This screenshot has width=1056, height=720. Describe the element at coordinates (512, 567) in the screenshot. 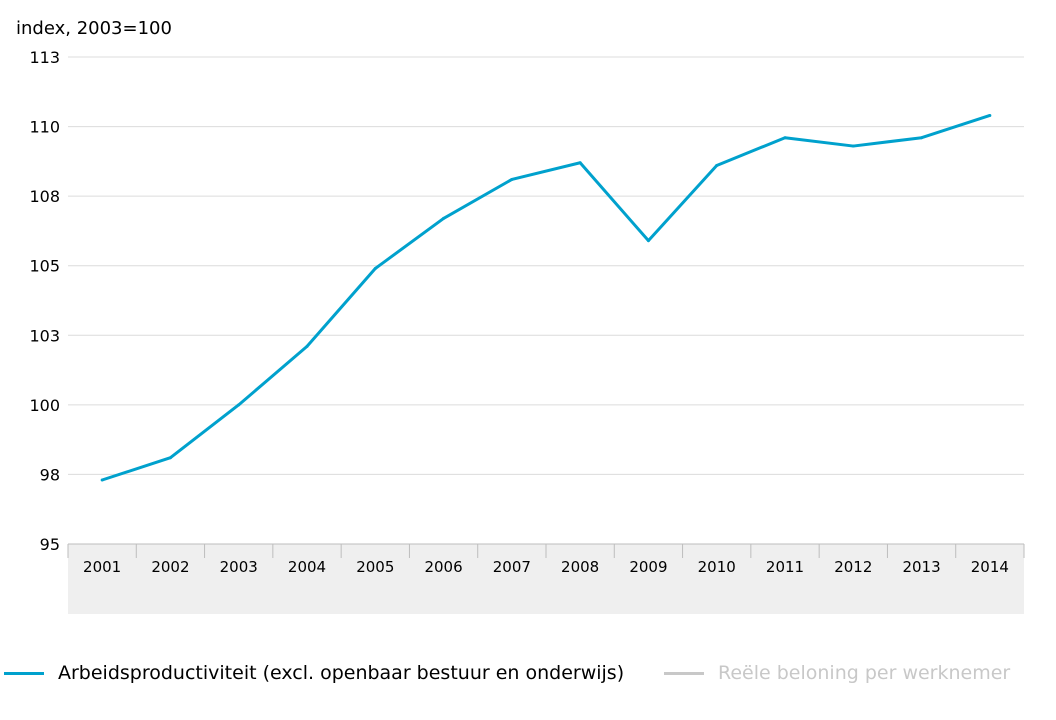

I see `x-tick-label: 2007` at that location.